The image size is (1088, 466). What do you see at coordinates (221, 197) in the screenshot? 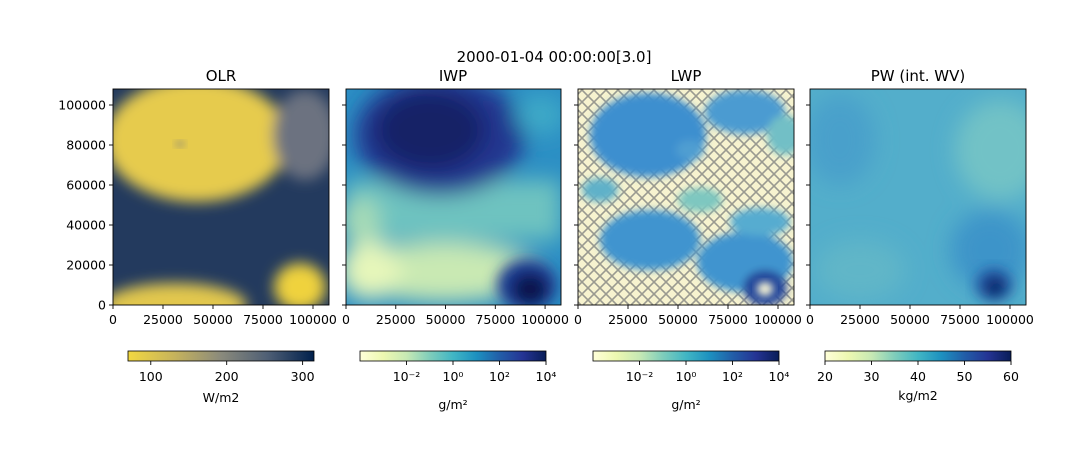
I see `olr-field` at bounding box center [221, 197].